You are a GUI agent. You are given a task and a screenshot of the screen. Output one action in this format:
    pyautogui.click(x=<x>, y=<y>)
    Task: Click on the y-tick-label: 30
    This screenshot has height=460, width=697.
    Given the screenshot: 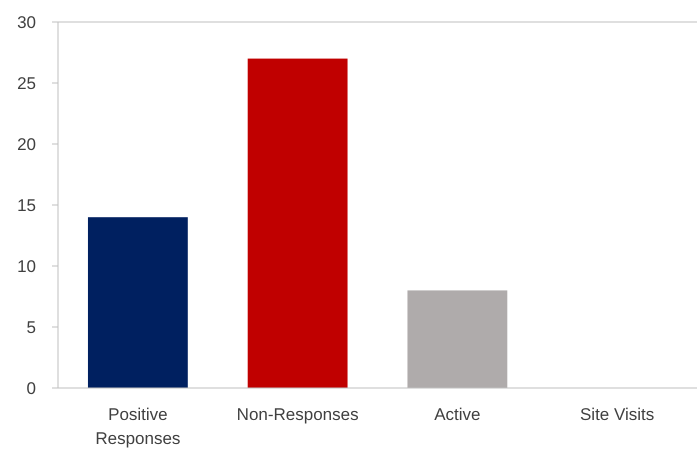 What is the action you would take?
    pyautogui.click(x=26, y=22)
    